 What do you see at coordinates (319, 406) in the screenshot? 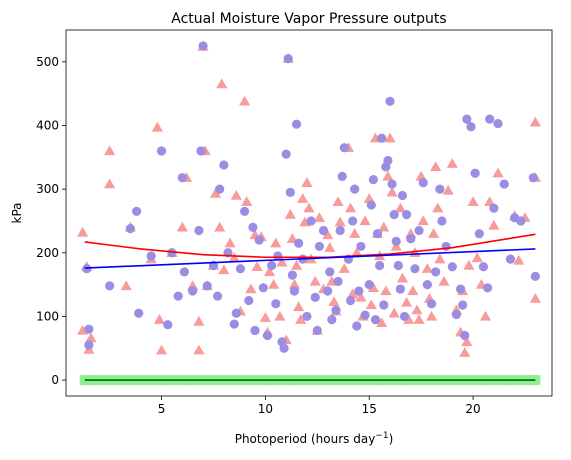
I see `x-axis: 5 10 15 20` at bounding box center [319, 406].